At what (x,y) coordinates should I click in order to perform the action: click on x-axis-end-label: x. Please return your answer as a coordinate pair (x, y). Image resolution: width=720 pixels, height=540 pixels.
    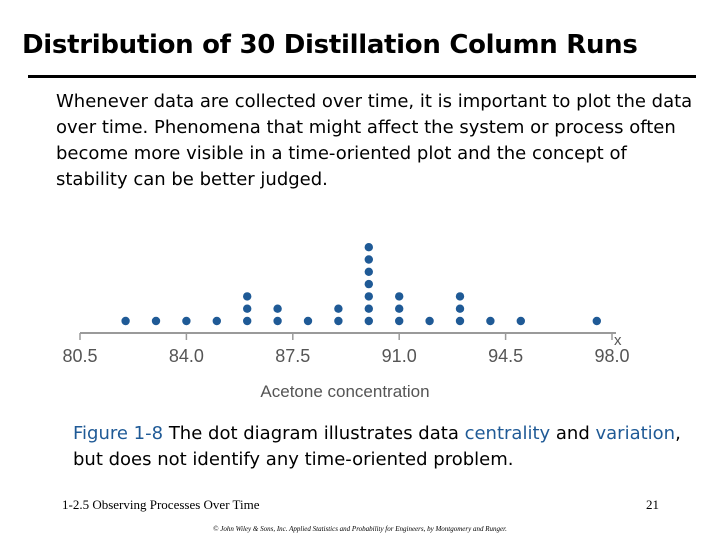
    Looking at the image, I should click on (618, 340).